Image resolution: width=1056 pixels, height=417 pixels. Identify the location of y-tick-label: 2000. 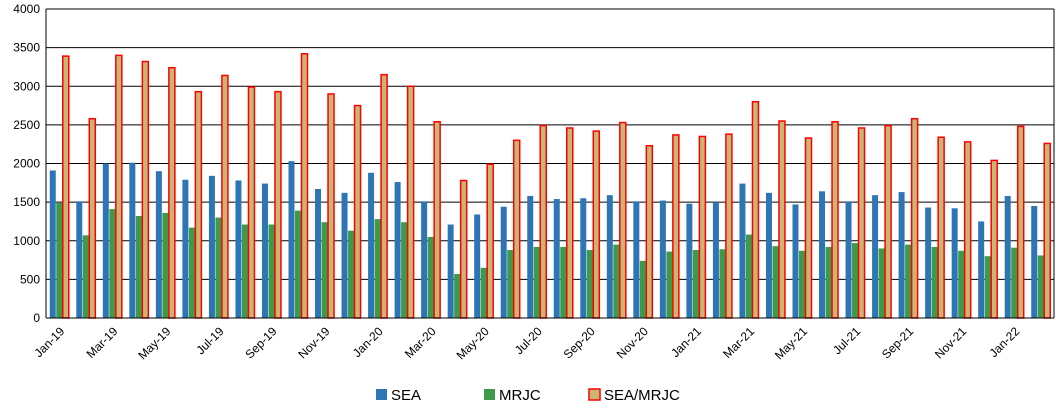
(26, 164).